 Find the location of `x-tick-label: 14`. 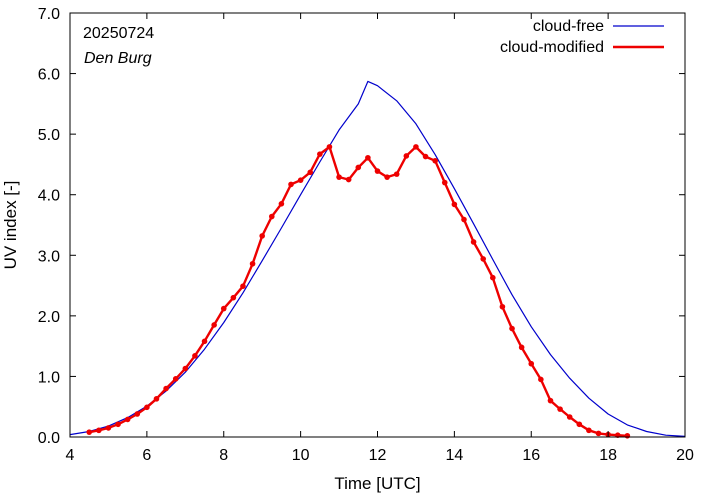

x-tick-label: 14 is located at coordinates (454, 455).